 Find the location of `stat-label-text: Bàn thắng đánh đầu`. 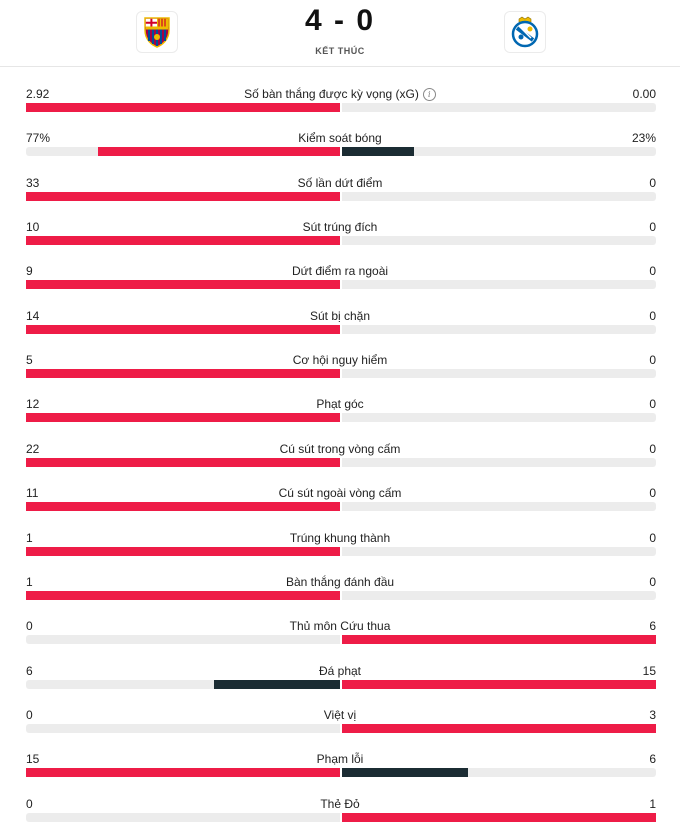

stat-label-text: Bàn thắng đánh đầu is located at coordinates (340, 581).